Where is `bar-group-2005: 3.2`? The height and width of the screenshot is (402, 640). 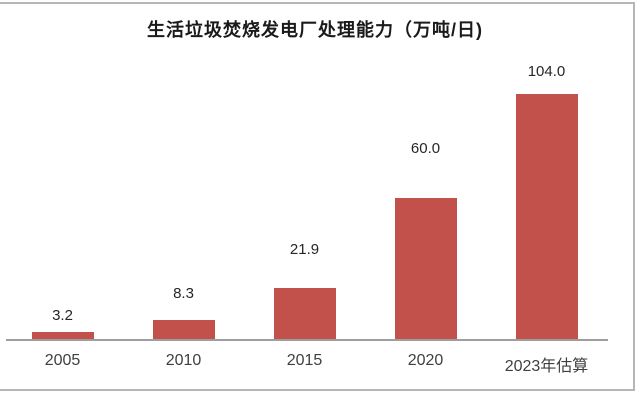 bar-group-2005: 3.2 is located at coordinates (62, 324).